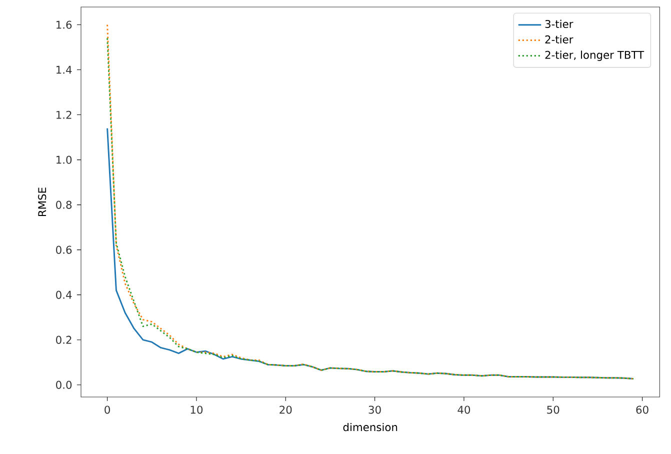 The height and width of the screenshot is (454, 671). What do you see at coordinates (64, 24) in the screenshot?
I see `y-tick-label: 1.6` at bounding box center [64, 24].